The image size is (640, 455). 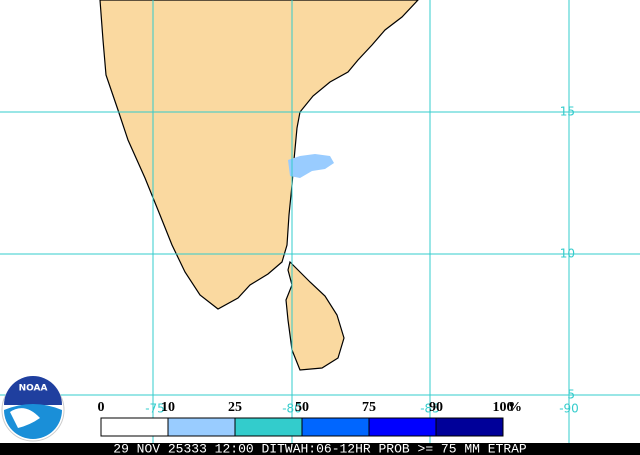 What do you see at coordinates (567, 254) in the screenshot?
I see `lat-label: 10` at bounding box center [567, 254].